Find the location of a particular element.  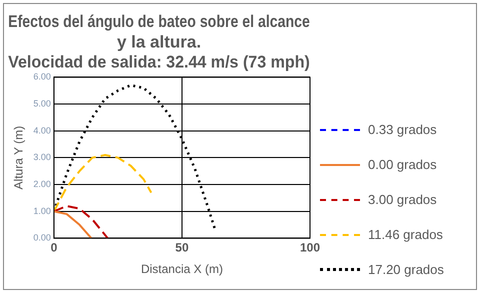

legend-label: 0.00 grados is located at coordinates (402, 164).